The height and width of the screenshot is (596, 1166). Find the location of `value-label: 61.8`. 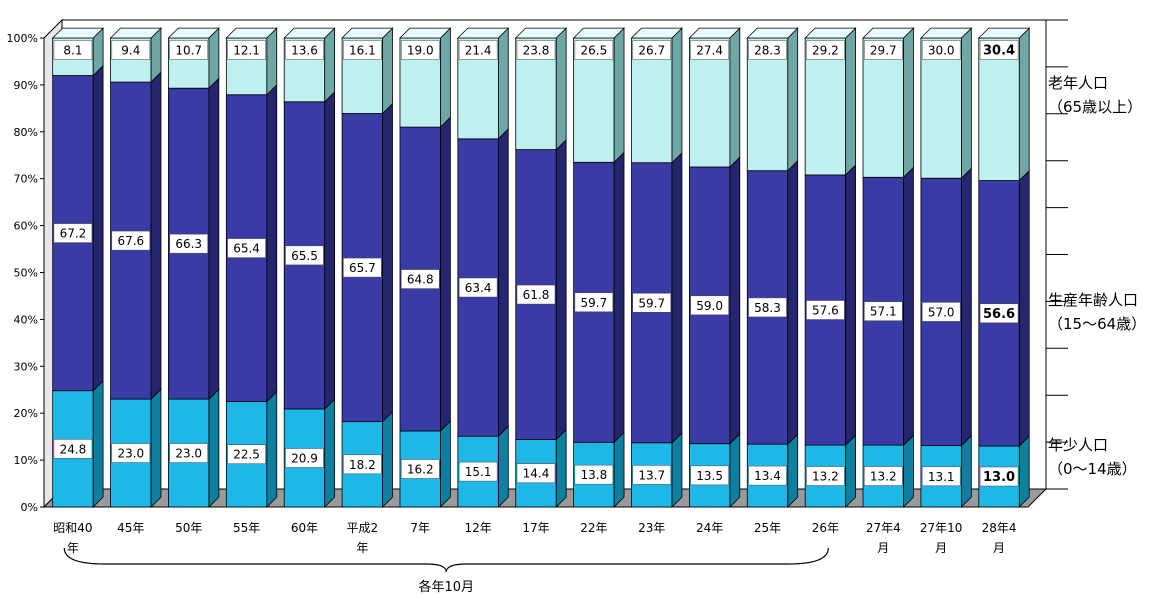

value-label: 61.8 is located at coordinates (536, 295).